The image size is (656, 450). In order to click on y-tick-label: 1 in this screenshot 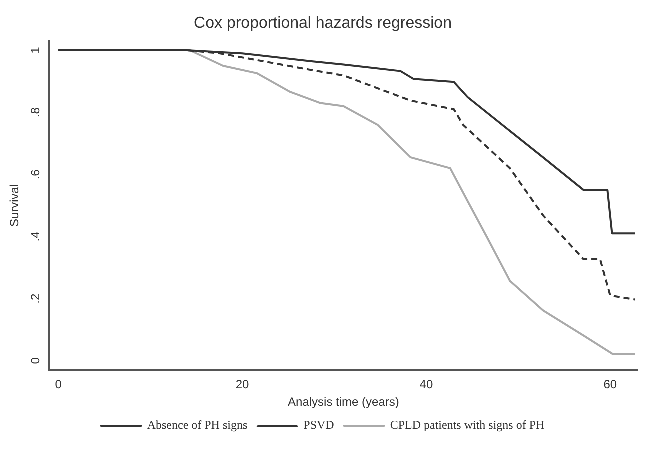, I will do `click(35, 50)`.